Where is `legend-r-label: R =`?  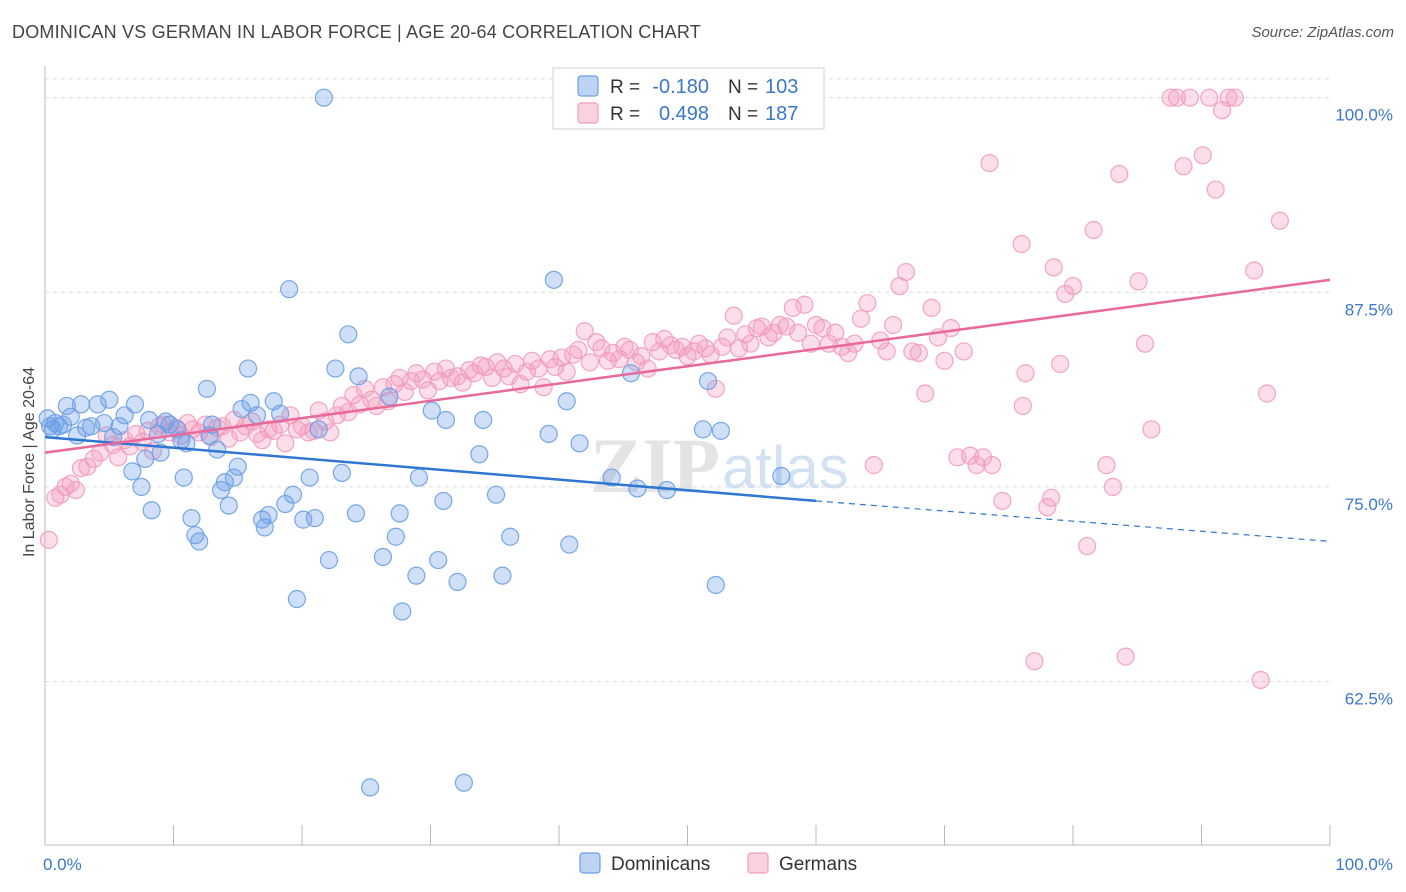
legend-r-label: R = is located at coordinates (625, 114).